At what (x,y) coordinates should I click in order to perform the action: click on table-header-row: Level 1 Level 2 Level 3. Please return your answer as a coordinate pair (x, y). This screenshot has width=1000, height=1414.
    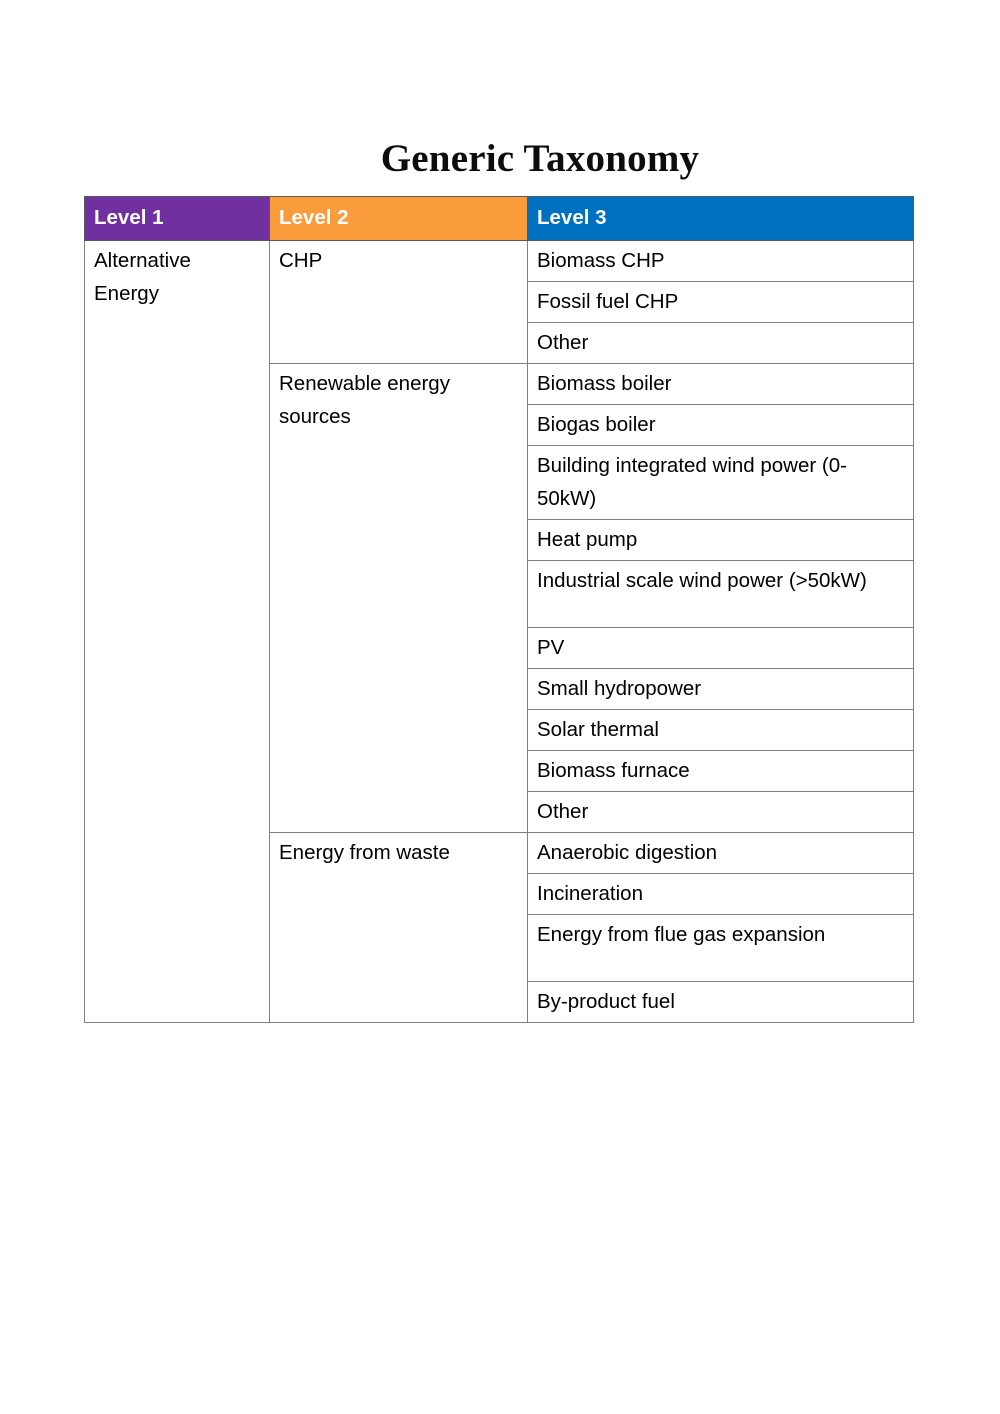
    Looking at the image, I should click on (499, 218).